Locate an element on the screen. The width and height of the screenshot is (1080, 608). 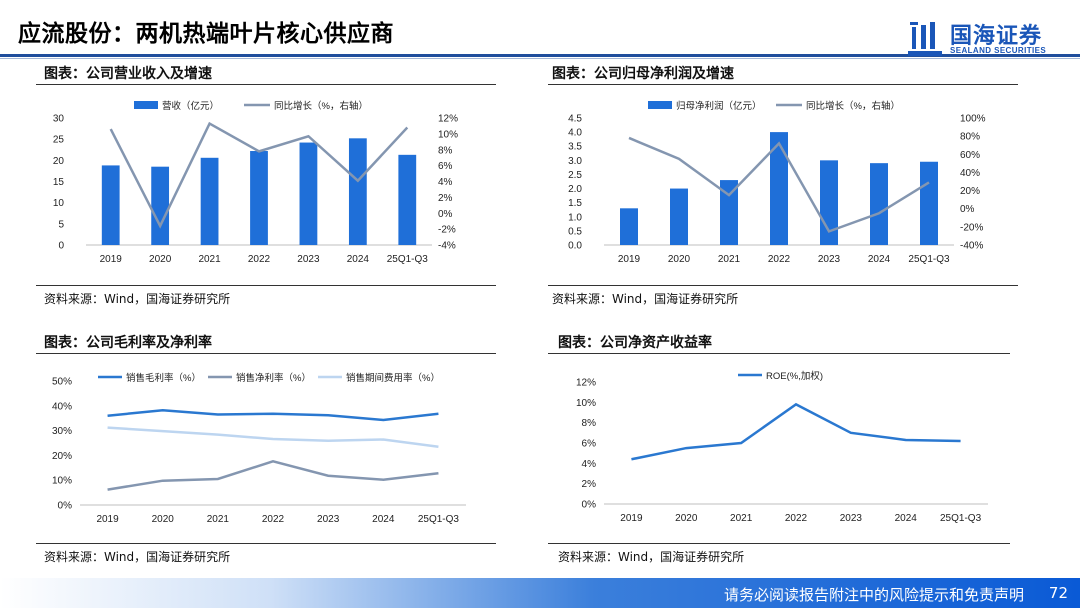
revenue-source-rule is located at coordinates (266, 285).